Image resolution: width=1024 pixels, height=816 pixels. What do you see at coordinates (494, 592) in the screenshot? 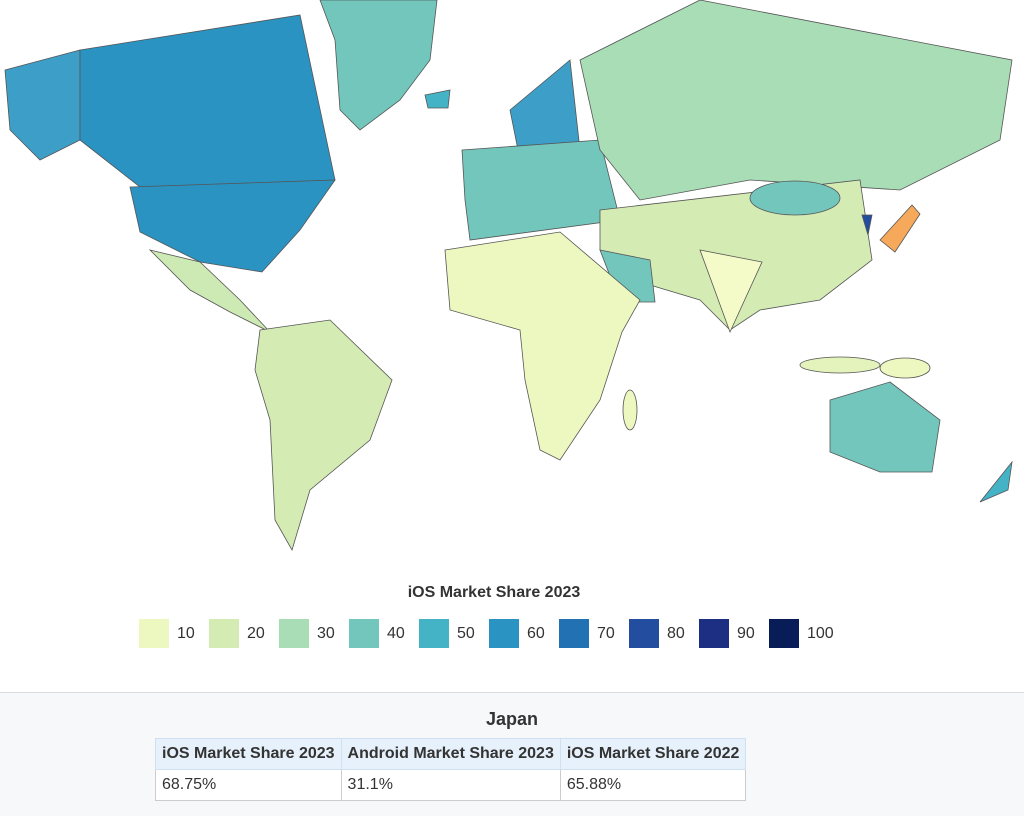
I see `legend-title: iOS Market Share 2023` at bounding box center [494, 592].